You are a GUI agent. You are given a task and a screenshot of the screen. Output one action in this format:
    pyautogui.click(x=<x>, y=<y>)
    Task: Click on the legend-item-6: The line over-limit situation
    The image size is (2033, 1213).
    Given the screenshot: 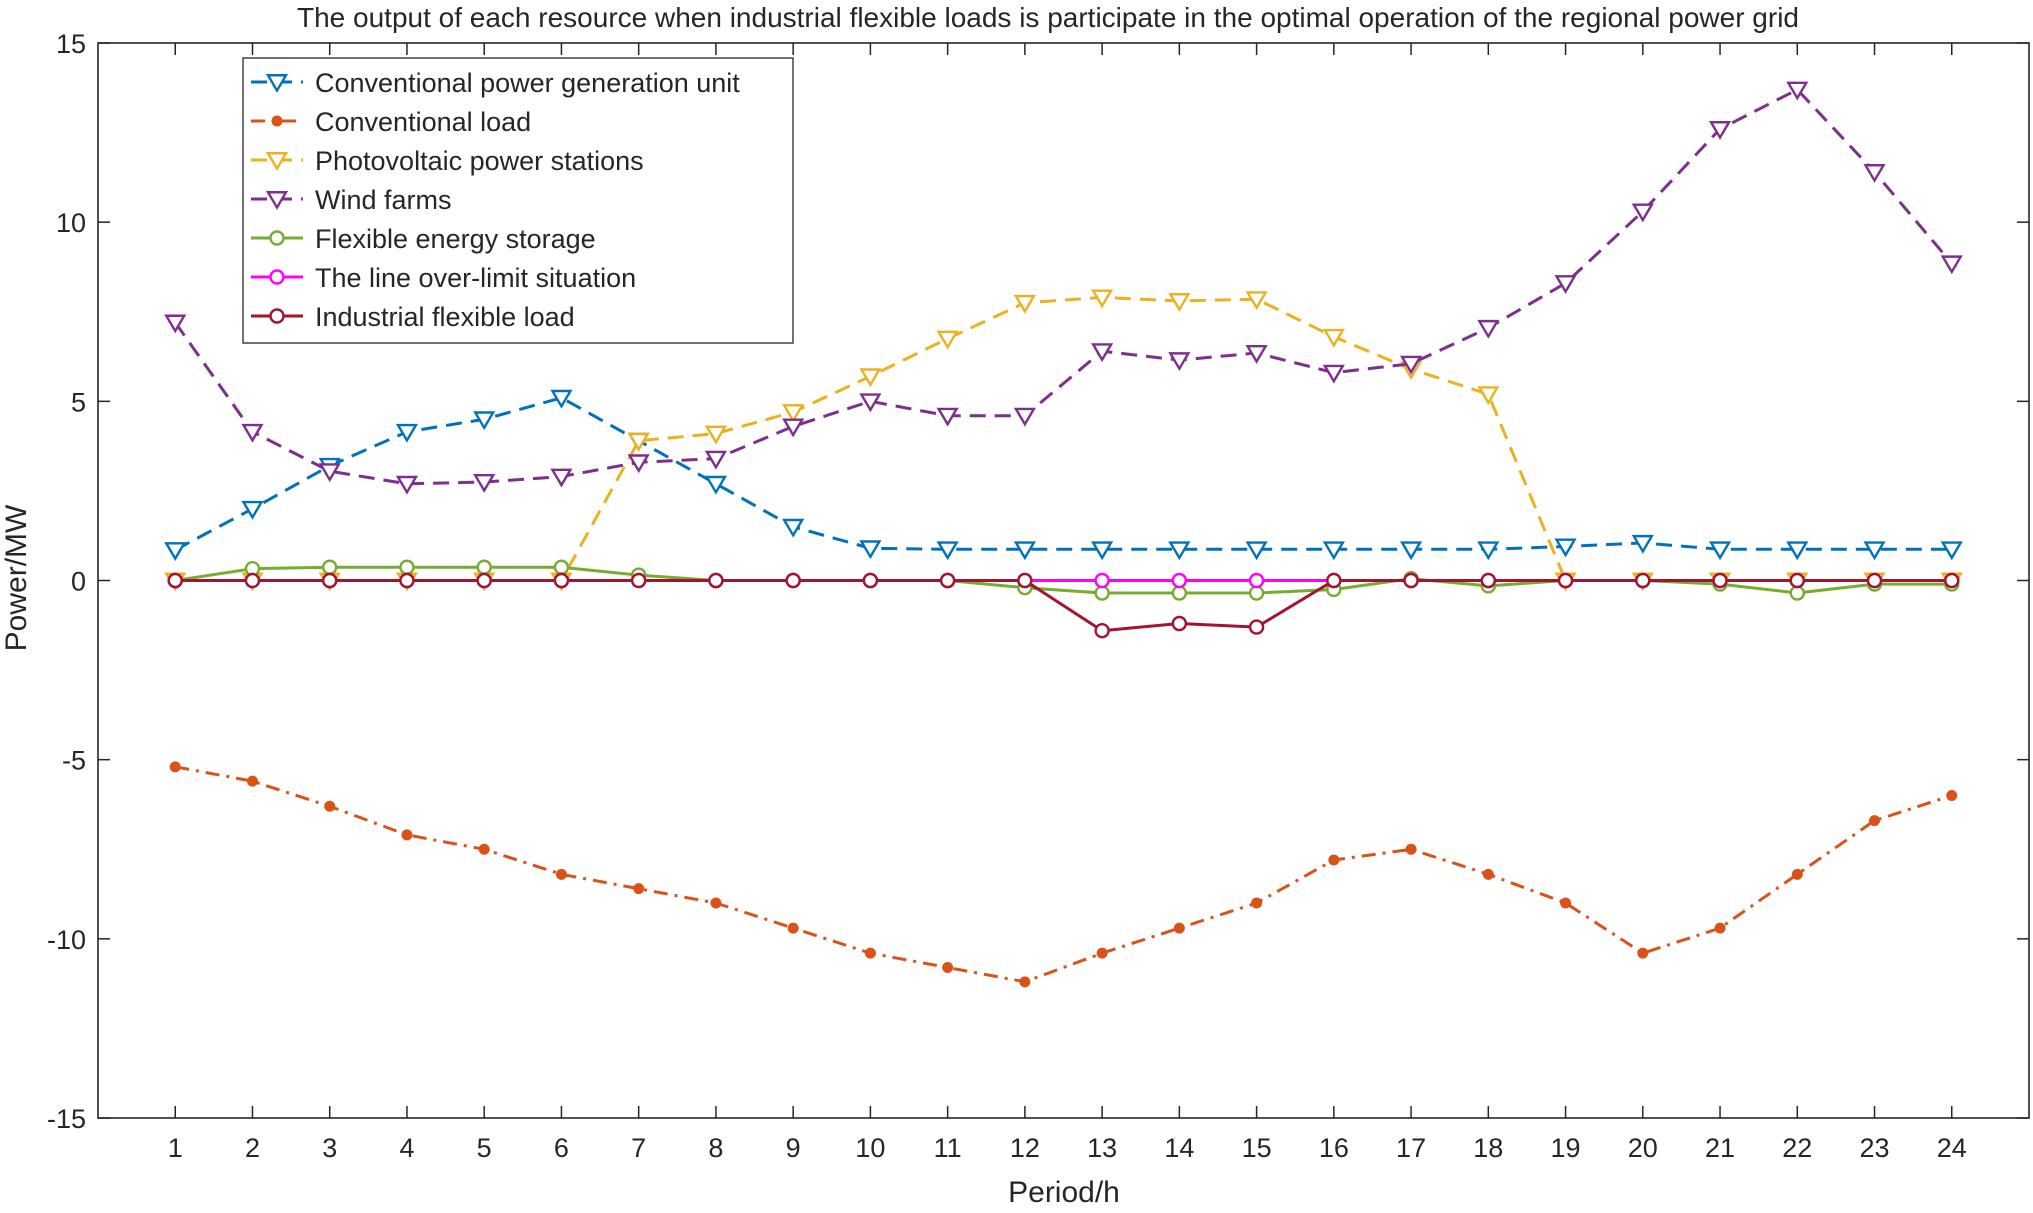 What is the action you would take?
    pyautogui.click(x=443, y=278)
    